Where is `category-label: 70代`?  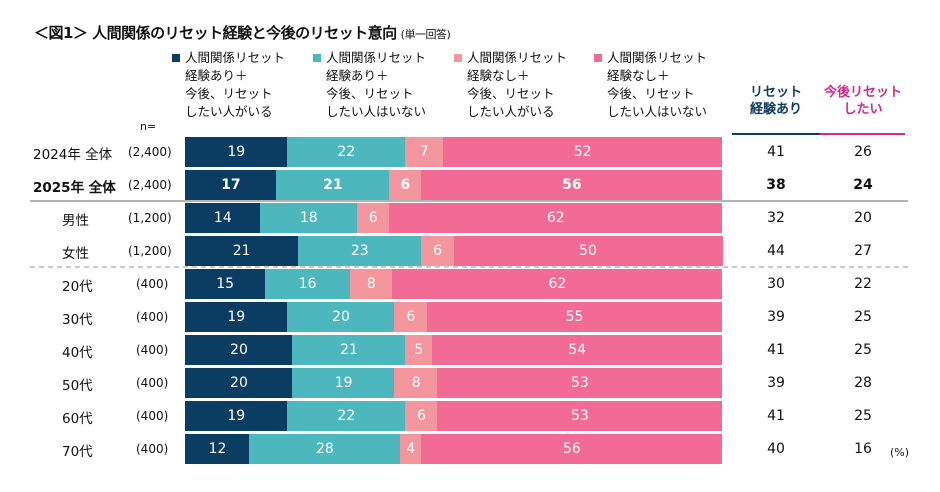
category-label: 70代 is located at coordinates (77, 452).